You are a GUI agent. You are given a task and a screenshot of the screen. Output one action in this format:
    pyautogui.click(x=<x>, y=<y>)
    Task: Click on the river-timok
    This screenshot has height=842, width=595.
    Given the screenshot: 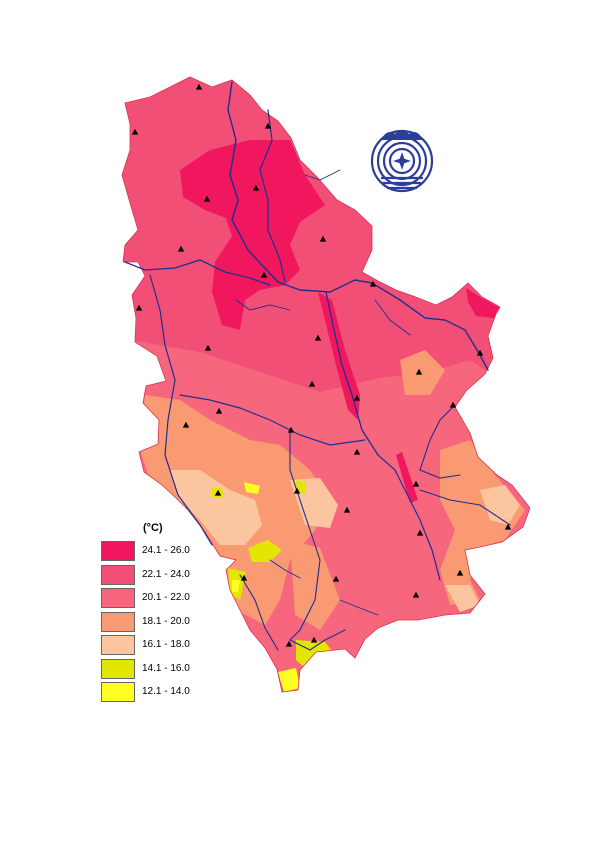 What is the action you would take?
    pyautogui.click(x=440, y=441)
    